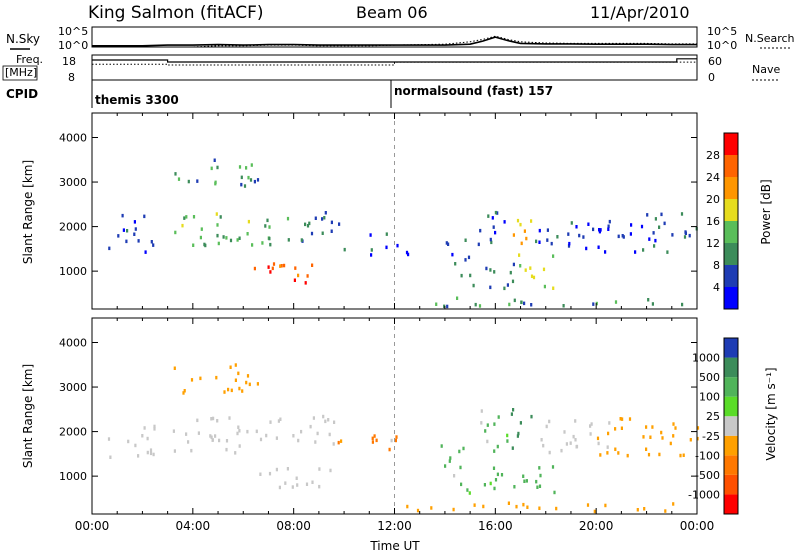 This screenshot has width=800, height=554. What do you see at coordinates (709, 397) in the screenshot?
I see `colorbar-tick-label: 100` at bounding box center [709, 397].